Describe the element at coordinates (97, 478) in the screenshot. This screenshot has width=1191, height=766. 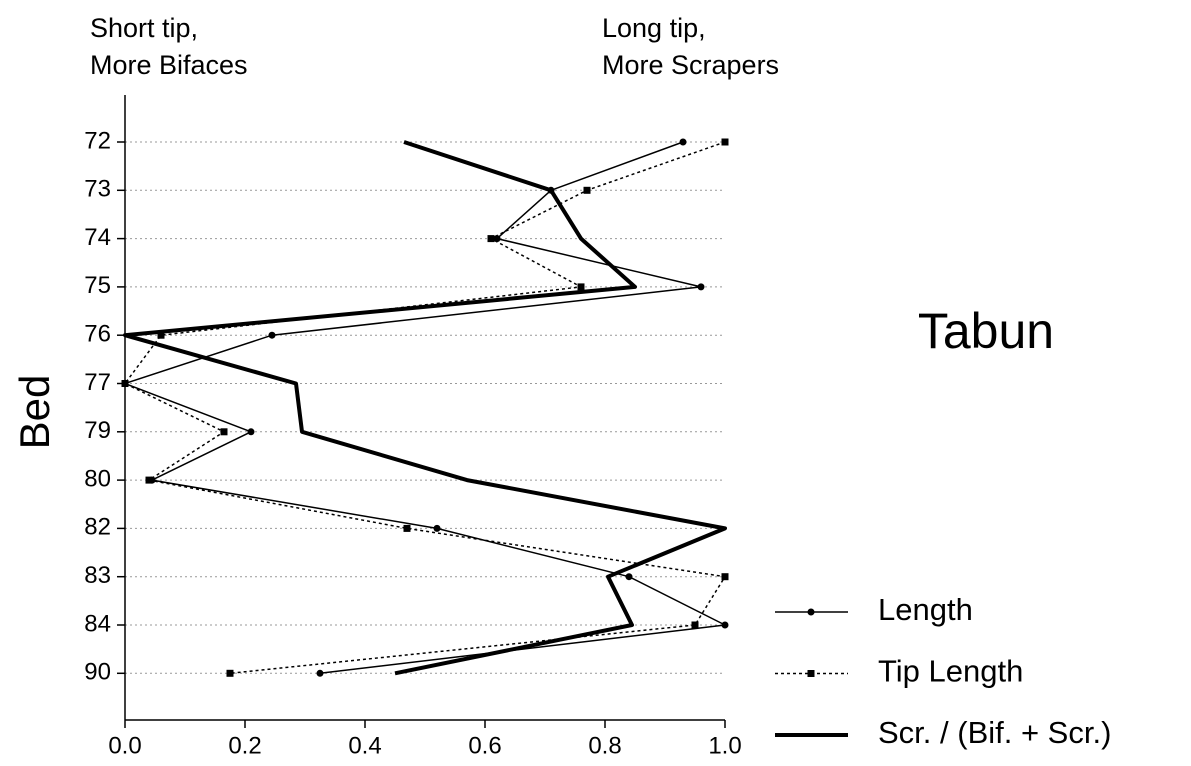
I see `y-tick-label: 80` at that location.